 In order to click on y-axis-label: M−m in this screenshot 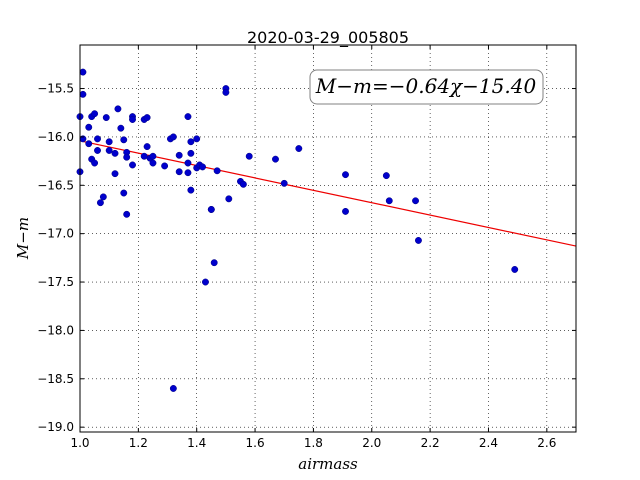, I will do `click(23, 238)`.